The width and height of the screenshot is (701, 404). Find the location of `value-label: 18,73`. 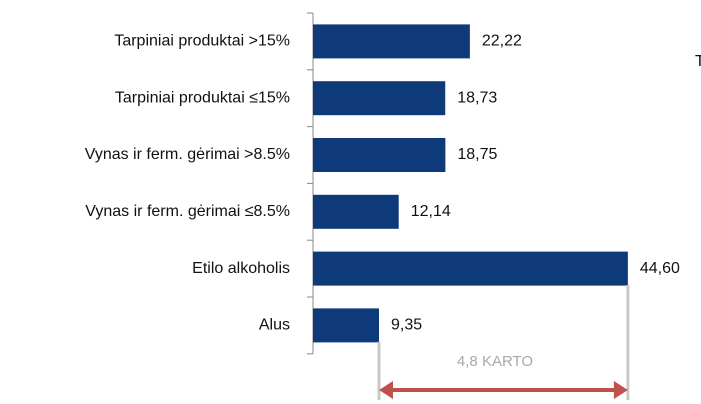

value-label: 18,73 is located at coordinates (477, 97).